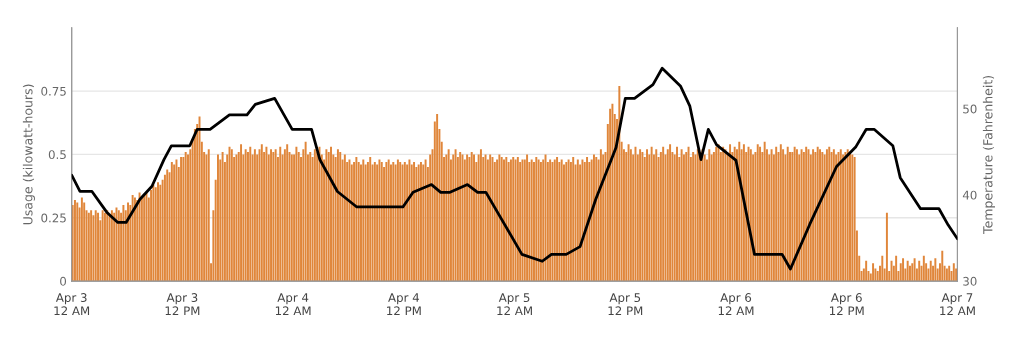 The image size is (1024, 347). What do you see at coordinates (846, 304) in the screenshot?
I see `x-tick-label: Apr 6 12 PM` at bounding box center [846, 304].